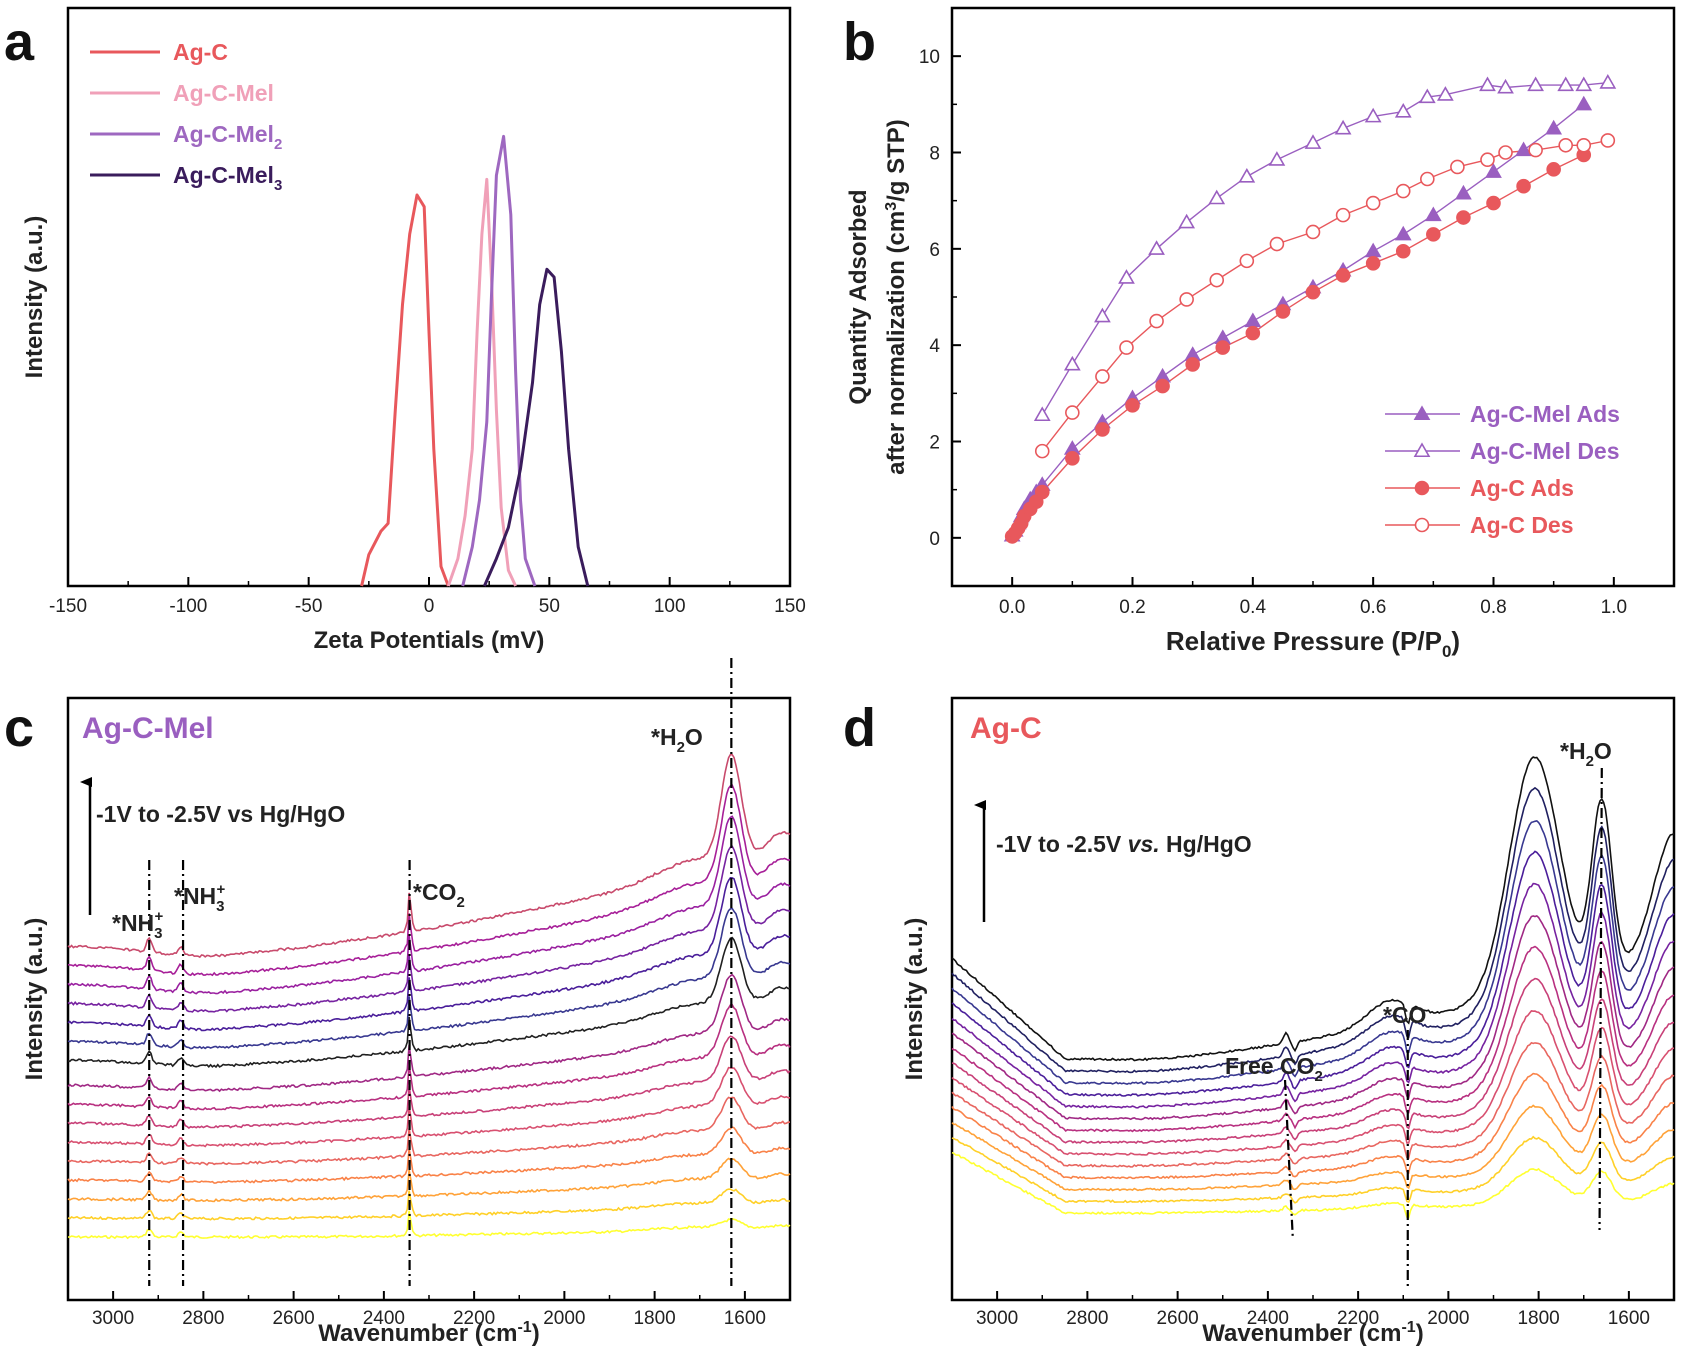 The height and width of the screenshot is (1354, 1683). What do you see at coordinates (1132, 607) in the screenshot?
I see `x-tick-label: 0.2` at bounding box center [1132, 607].